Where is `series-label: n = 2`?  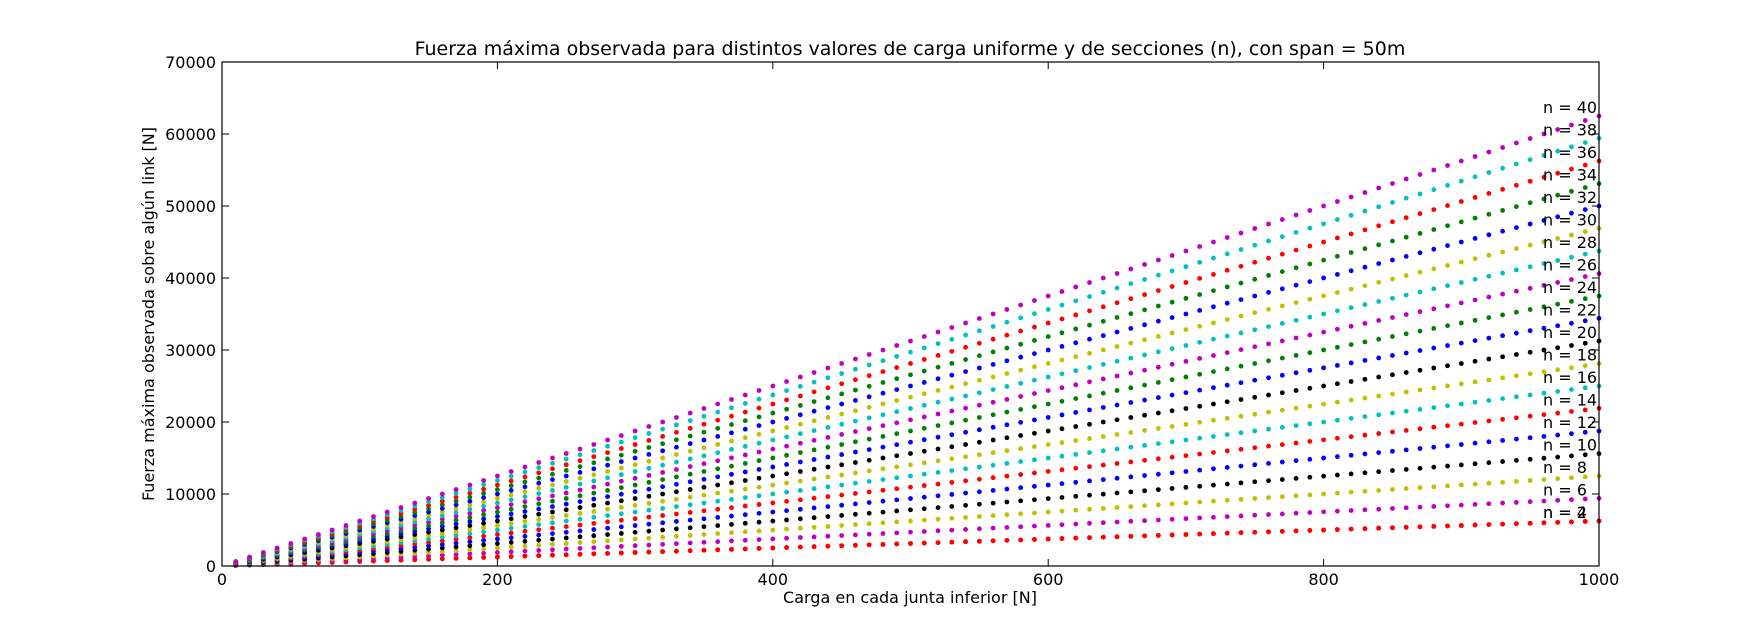
series-label: n = 2 is located at coordinates (1565, 512).